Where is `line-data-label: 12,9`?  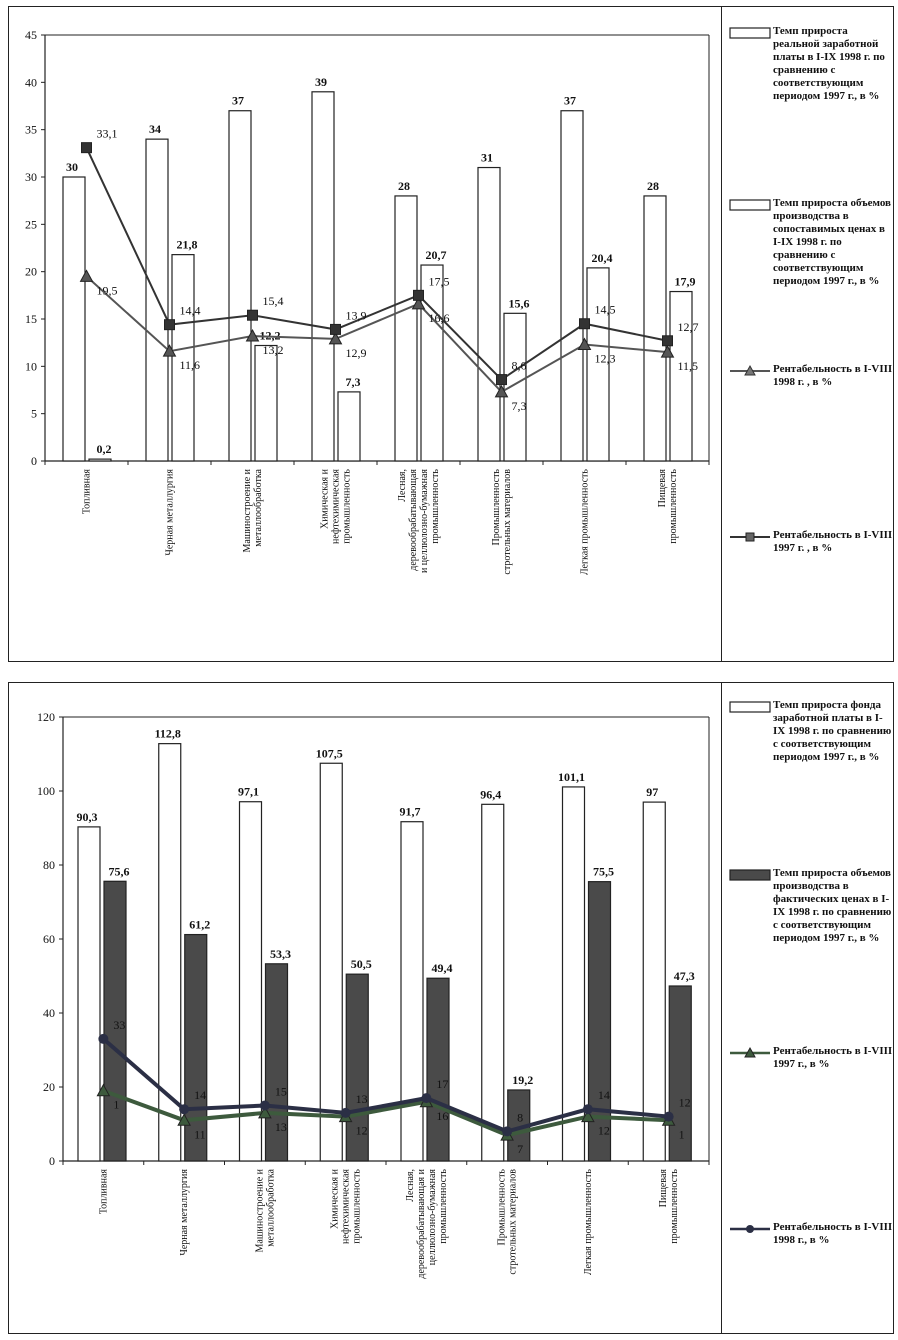 line-data-label: 12,9 is located at coordinates (356, 353).